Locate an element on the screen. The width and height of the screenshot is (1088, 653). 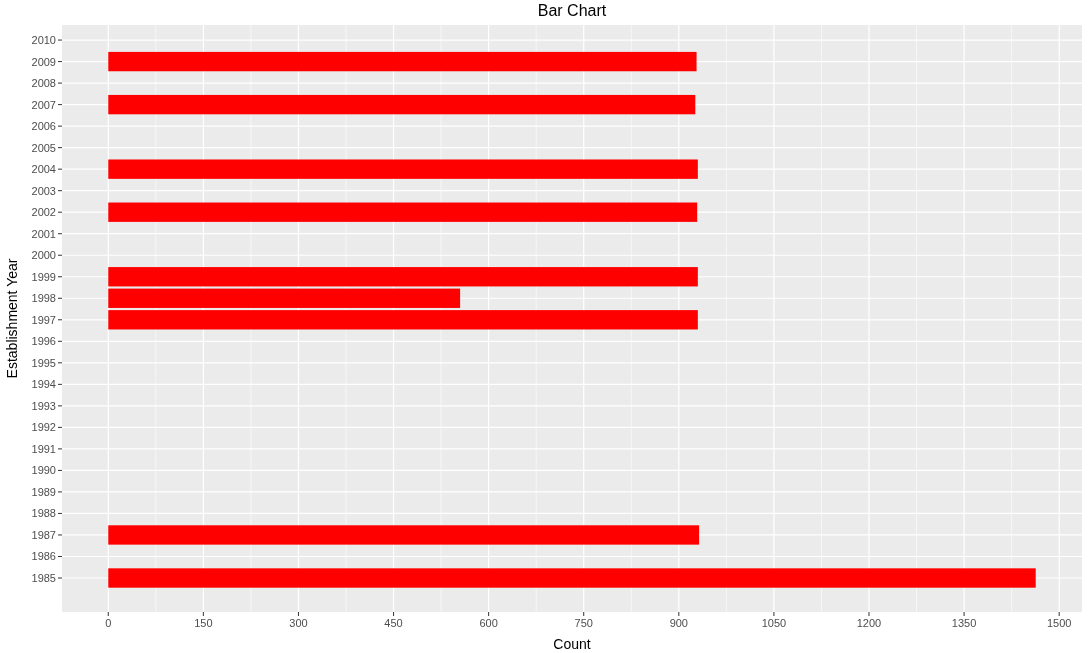
y-tick-label: 1992 is located at coordinates (43, 427).